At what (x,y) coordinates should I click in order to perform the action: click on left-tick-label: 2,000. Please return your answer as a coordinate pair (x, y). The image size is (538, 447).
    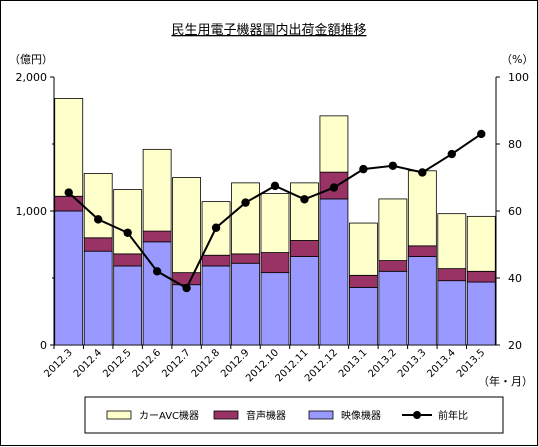
    Looking at the image, I should click on (32, 77).